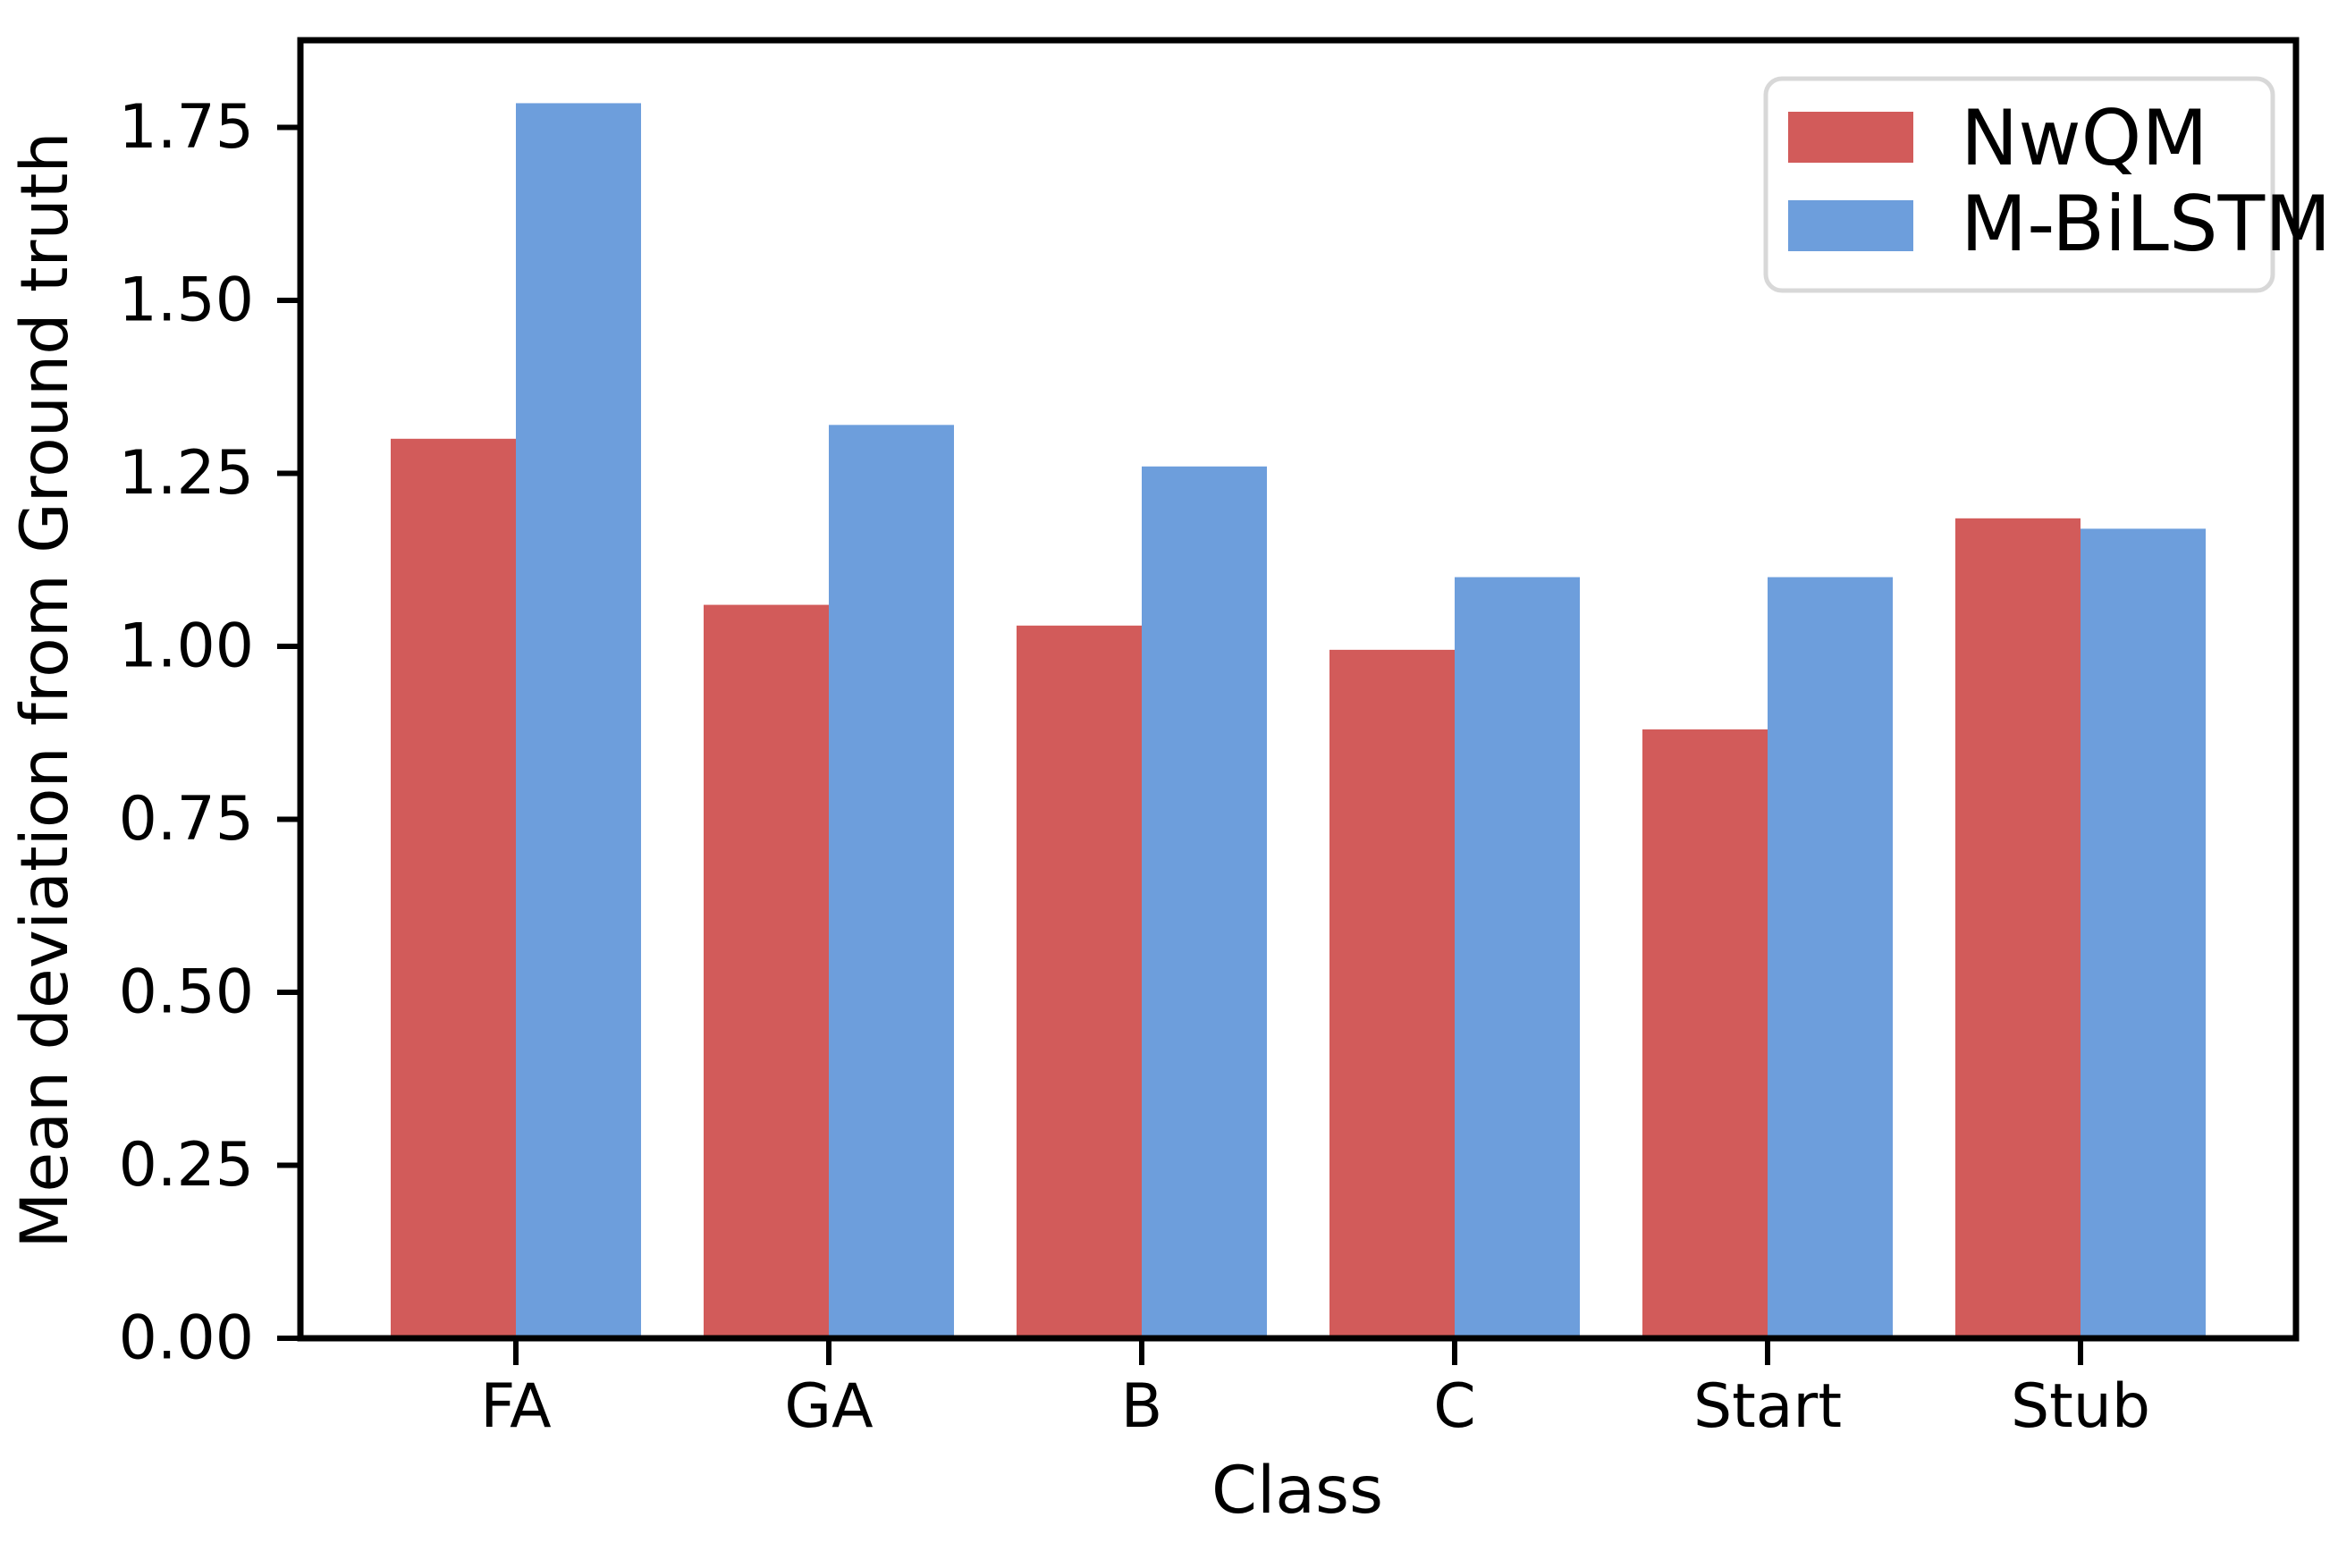 This screenshot has height=1568, width=2338. I want to click on y-tick-label: 1.50, so click(186, 301).